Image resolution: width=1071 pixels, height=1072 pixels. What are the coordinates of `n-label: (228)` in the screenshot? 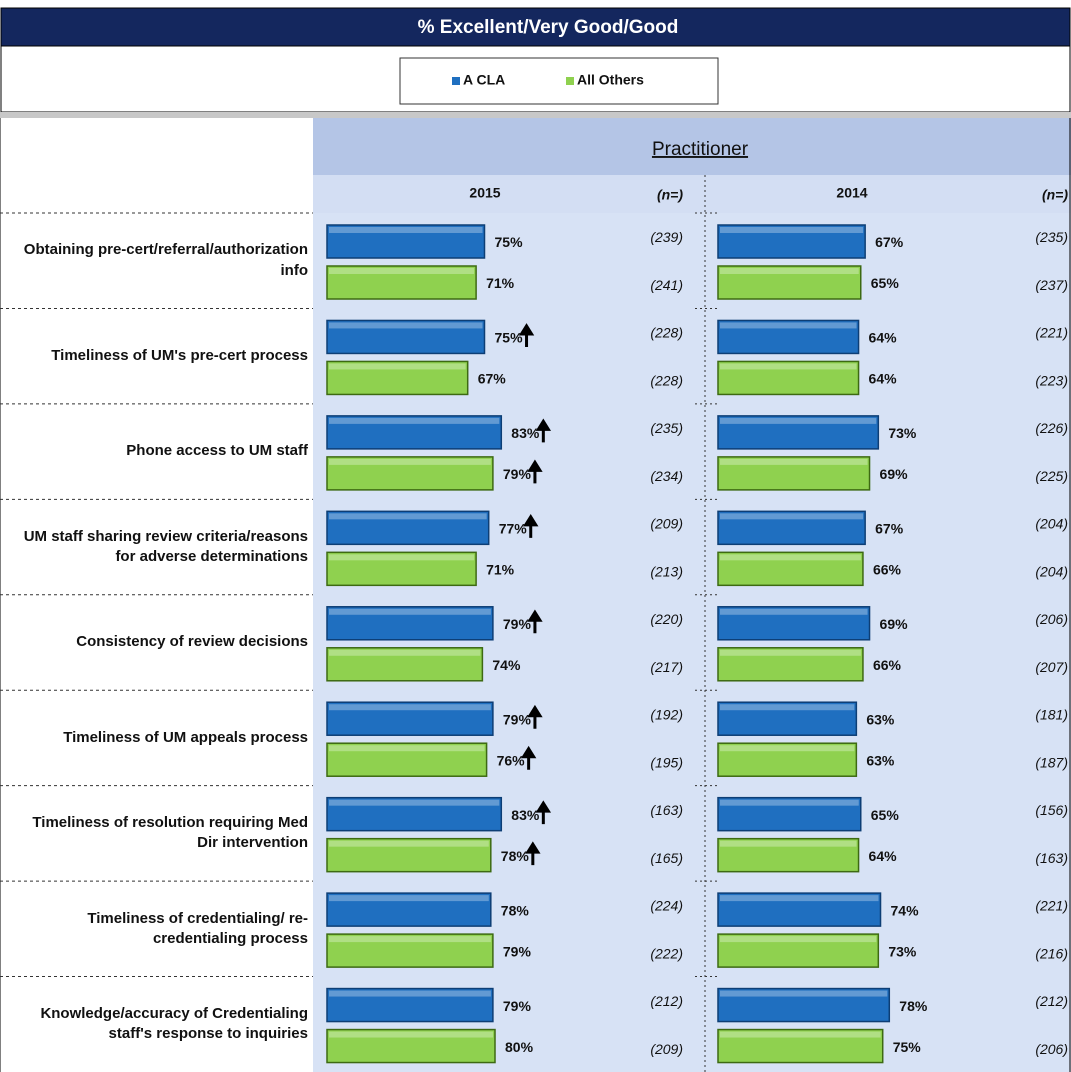 It's located at (666, 381).